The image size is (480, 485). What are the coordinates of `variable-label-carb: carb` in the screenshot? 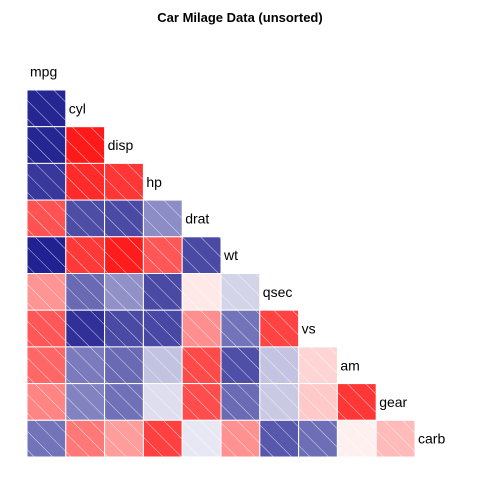 It's located at (431, 439).